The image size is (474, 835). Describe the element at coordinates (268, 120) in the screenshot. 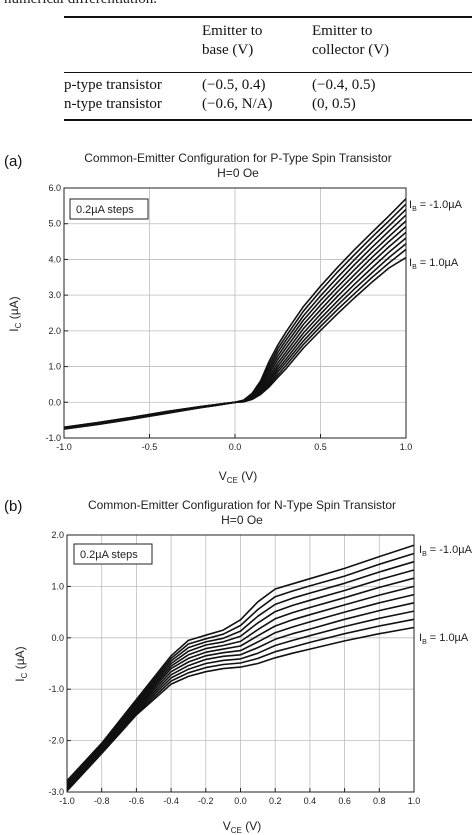

I see `table-bottom-rule` at that location.